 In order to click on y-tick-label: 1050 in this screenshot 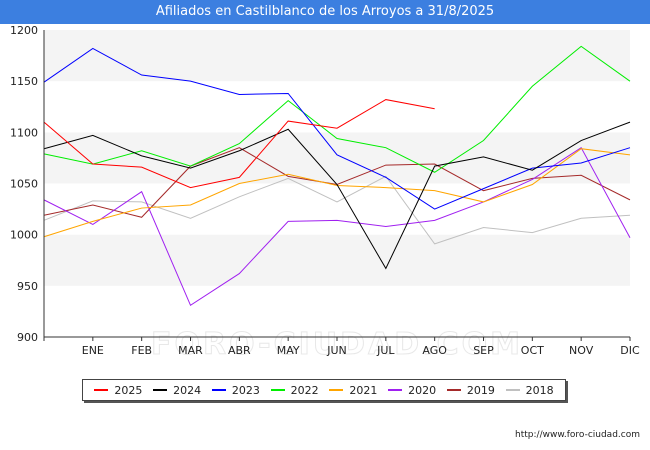, I will do `click(24, 184)`.